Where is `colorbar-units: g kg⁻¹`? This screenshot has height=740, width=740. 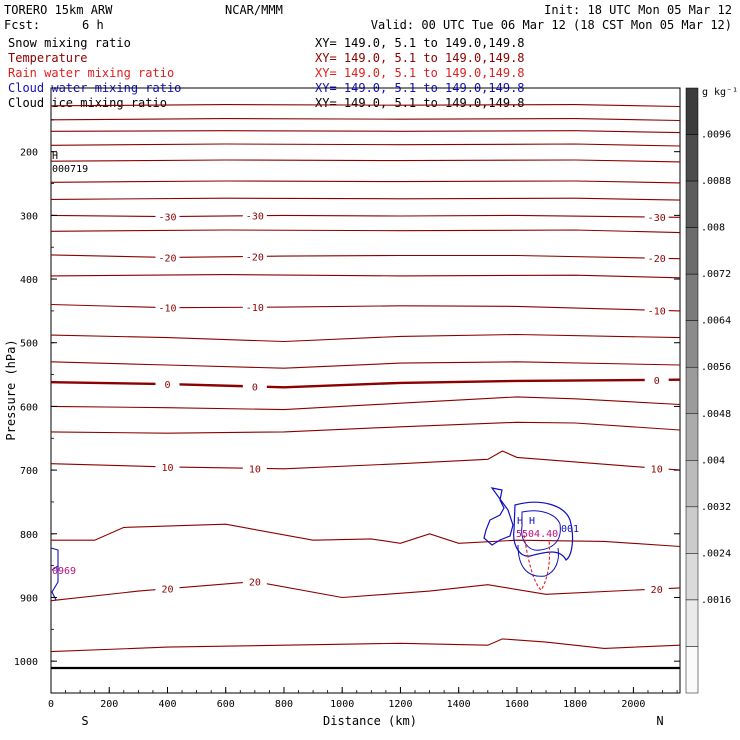 colorbar-units: g kg⁻¹ is located at coordinates (720, 92).